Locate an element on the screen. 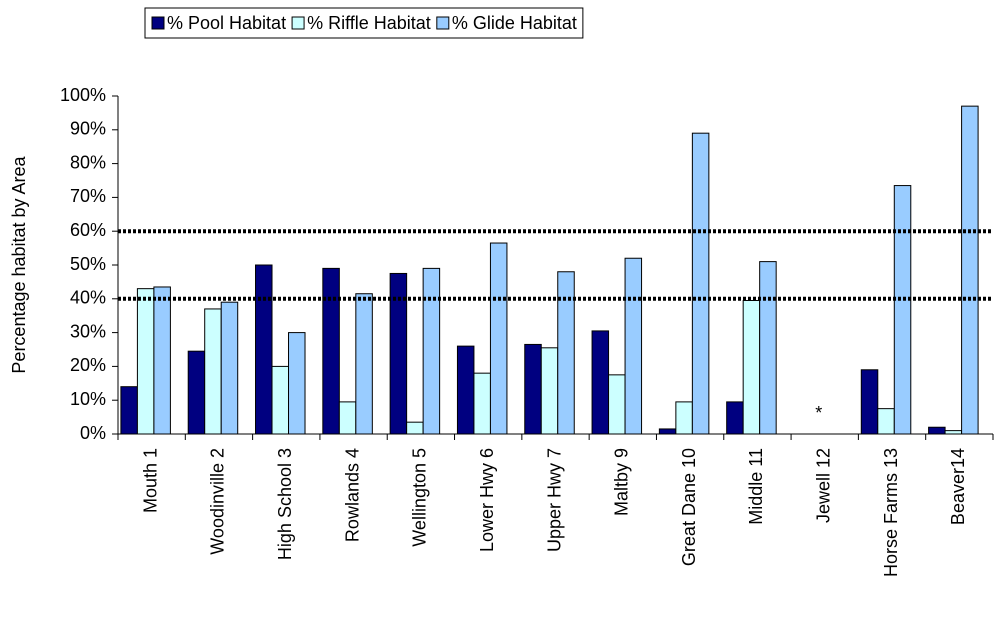 This screenshot has height=622, width=995. annotation: * is located at coordinates (818, 413).